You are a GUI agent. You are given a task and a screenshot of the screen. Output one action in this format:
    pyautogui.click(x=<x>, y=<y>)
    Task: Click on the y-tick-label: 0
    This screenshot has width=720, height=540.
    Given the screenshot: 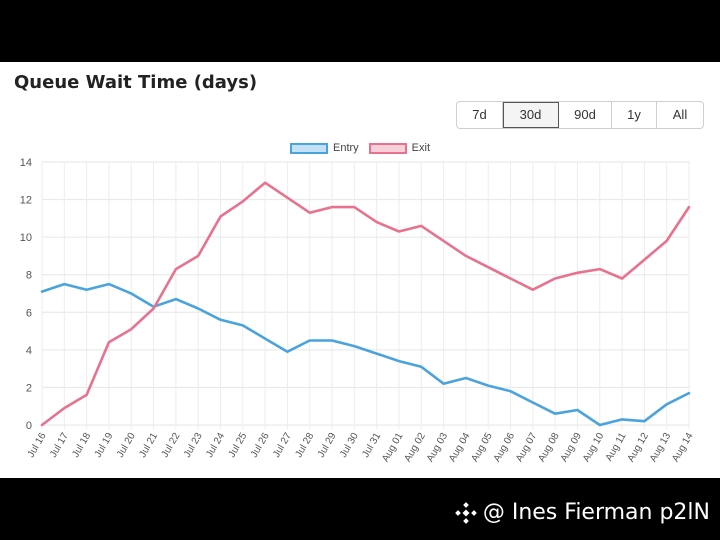 What is the action you would take?
    pyautogui.click(x=29, y=426)
    